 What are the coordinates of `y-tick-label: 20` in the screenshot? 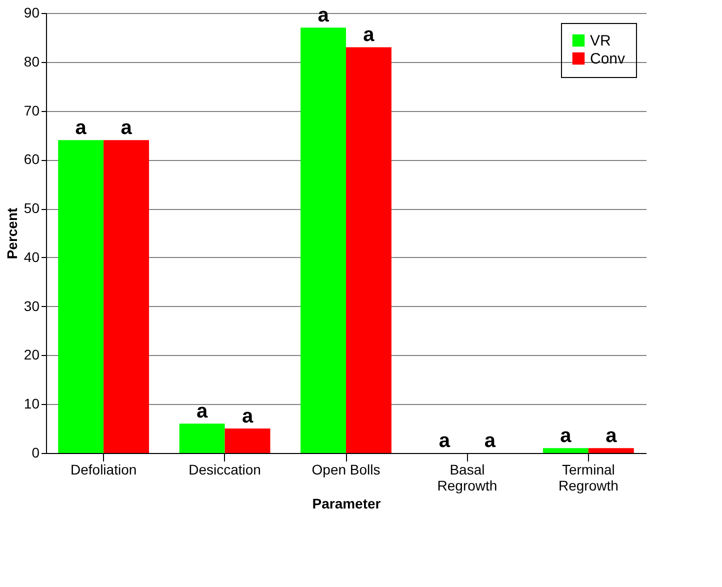 It's located at (32, 354).